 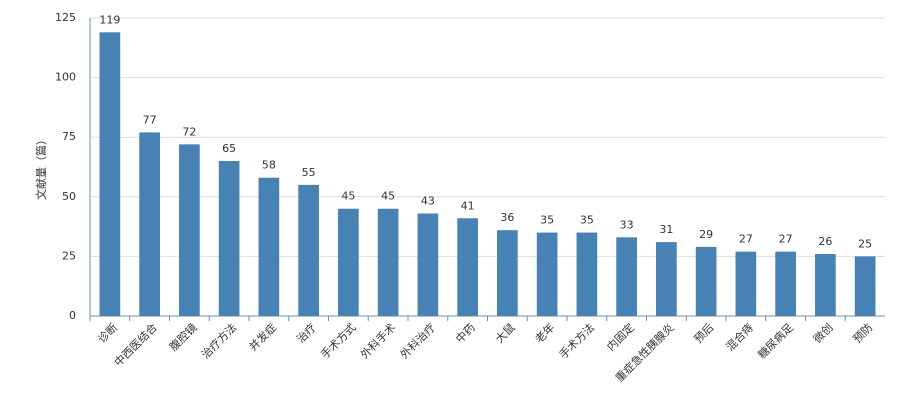 What do you see at coordinates (428, 200) in the screenshot?
I see `value-label: 43` at bounding box center [428, 200].